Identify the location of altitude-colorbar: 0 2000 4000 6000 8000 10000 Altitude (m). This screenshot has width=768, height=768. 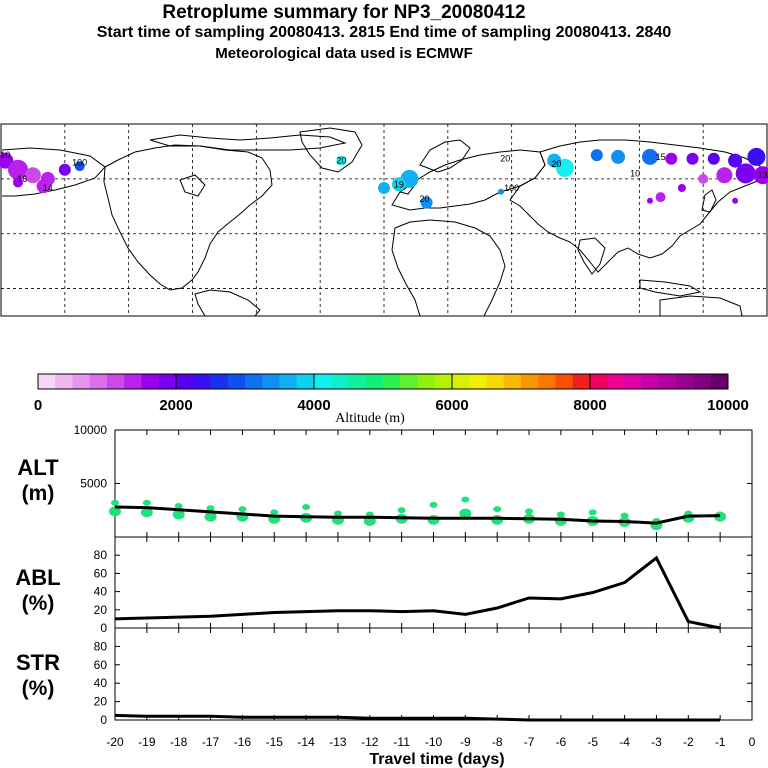
(391, 399).